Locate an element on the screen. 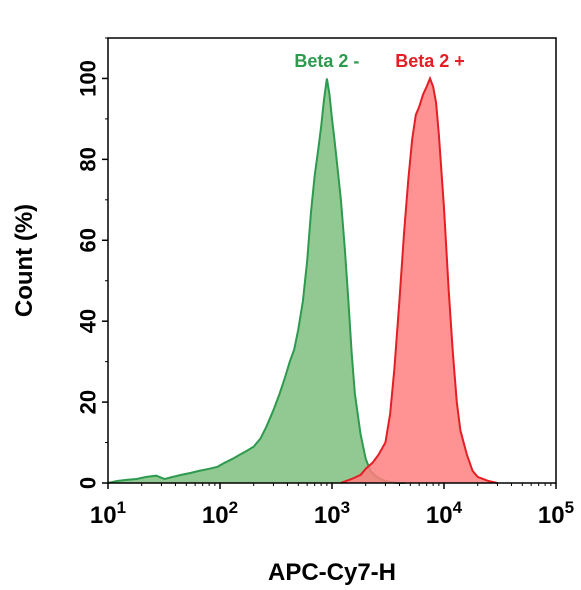 The width and height of the screenshot is (581, 590). x-axis: 10¹ 10² 10³ 10⁴ 10⁵ is located at coordinates (332, 506).